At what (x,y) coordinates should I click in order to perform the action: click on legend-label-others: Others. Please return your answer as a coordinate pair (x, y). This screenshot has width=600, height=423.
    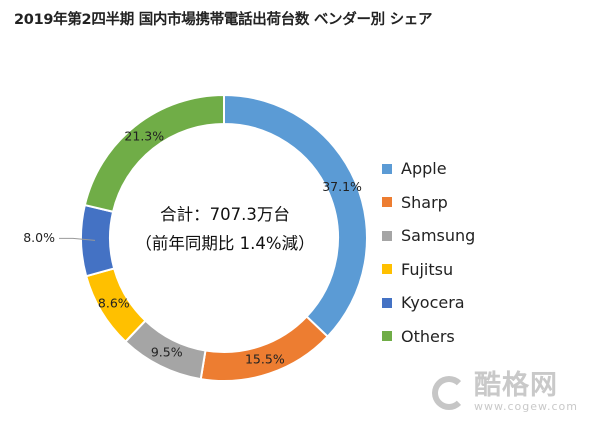
    Looking at the image, I should click on (428, 336).